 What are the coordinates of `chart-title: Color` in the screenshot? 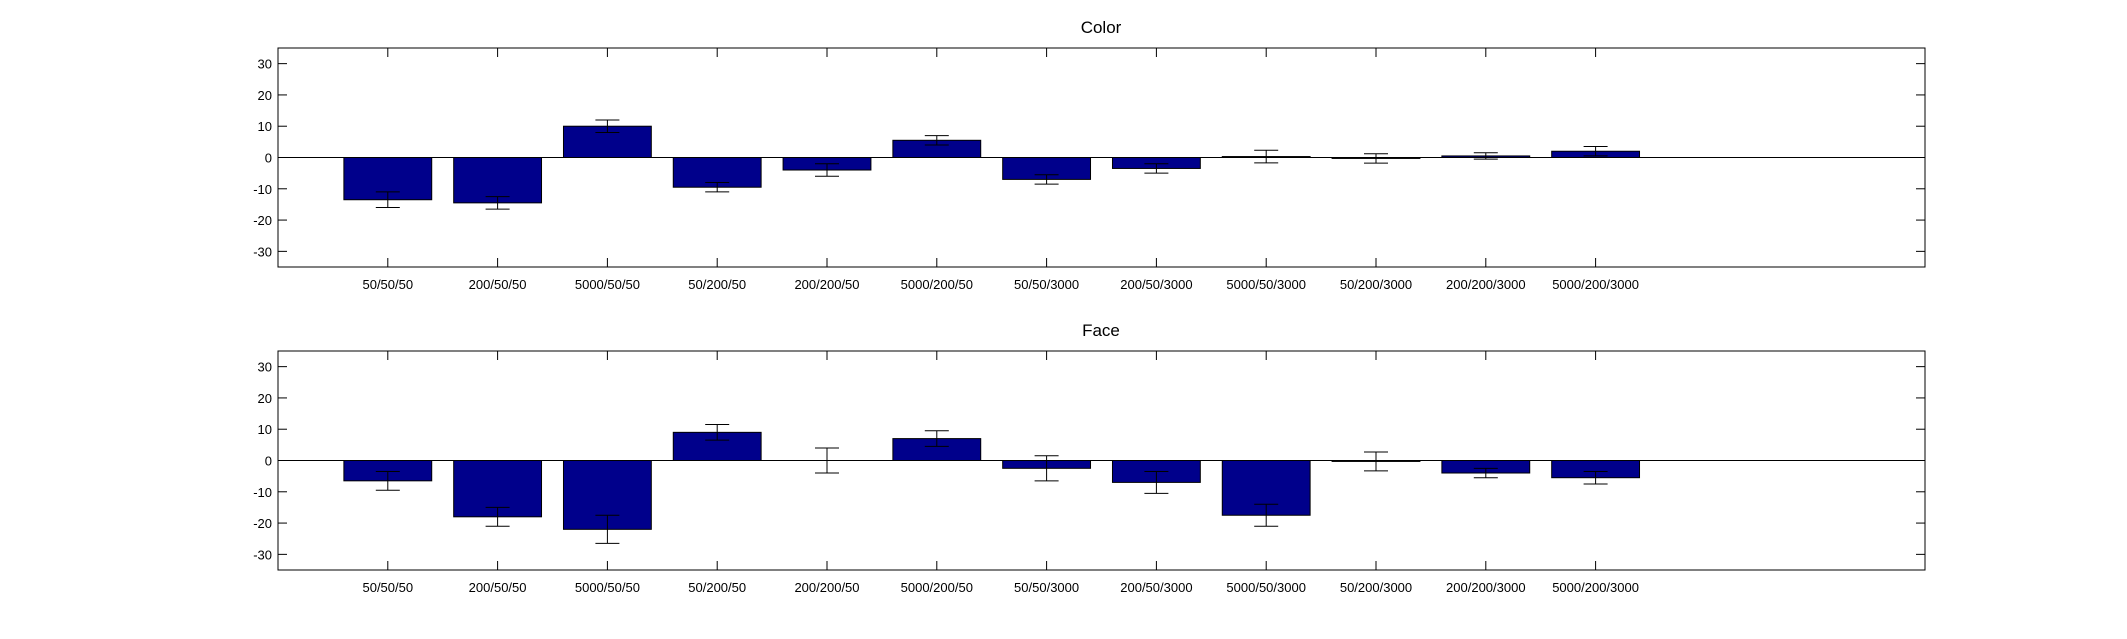 It's located at (1101, 27).